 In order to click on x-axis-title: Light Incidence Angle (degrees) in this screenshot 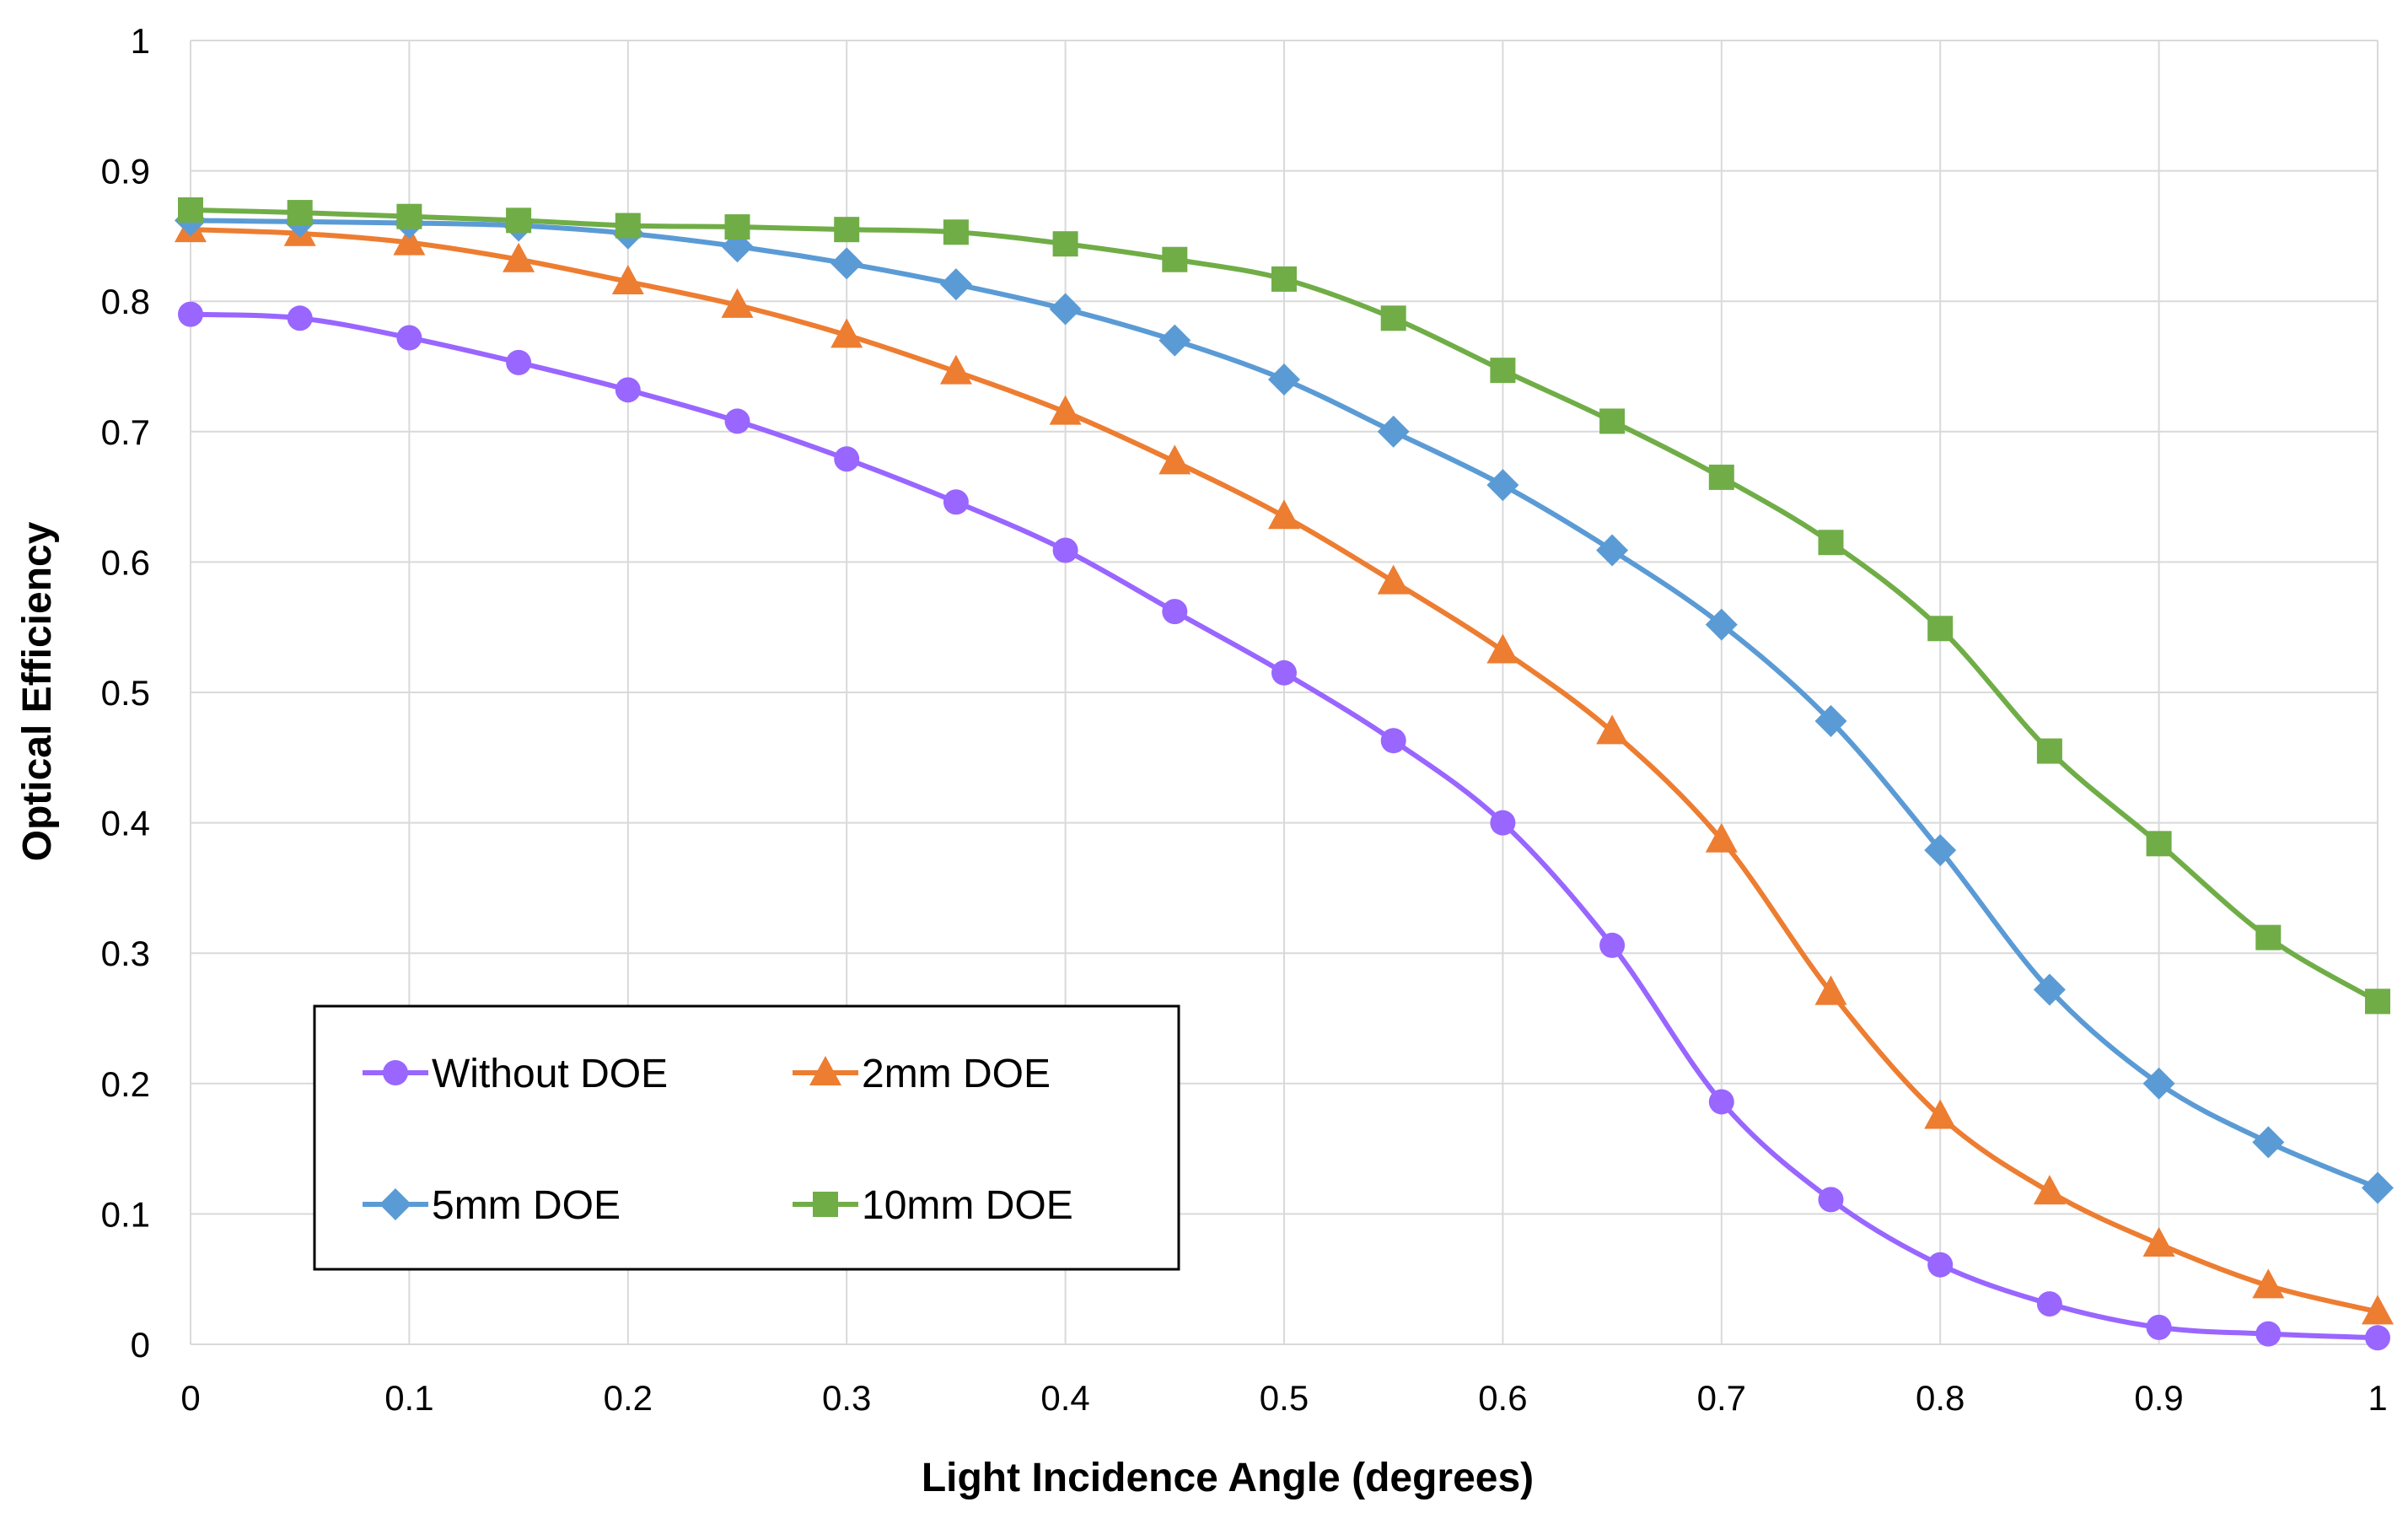, I will do `click(1228, 1478)`.